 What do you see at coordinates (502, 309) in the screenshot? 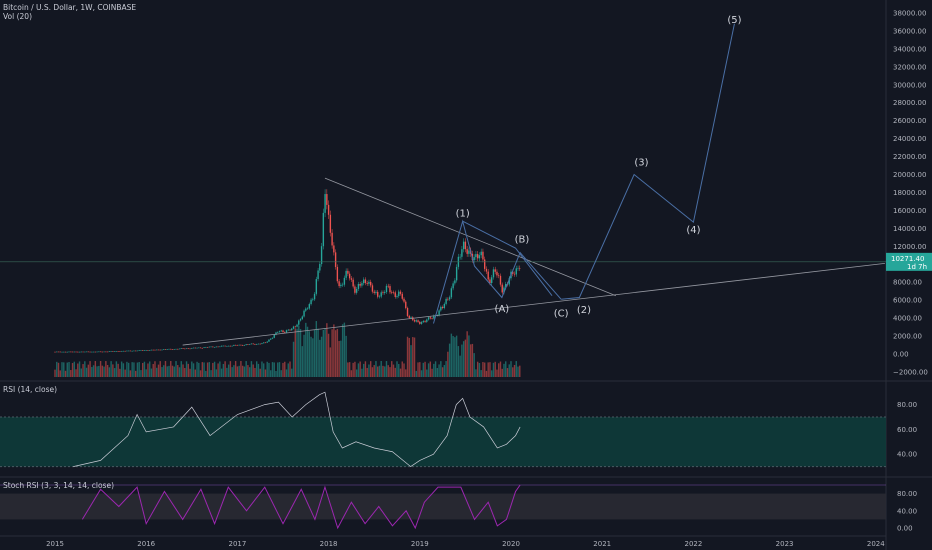
I see `wave-label: (A)` at bounding box center [502, 309].